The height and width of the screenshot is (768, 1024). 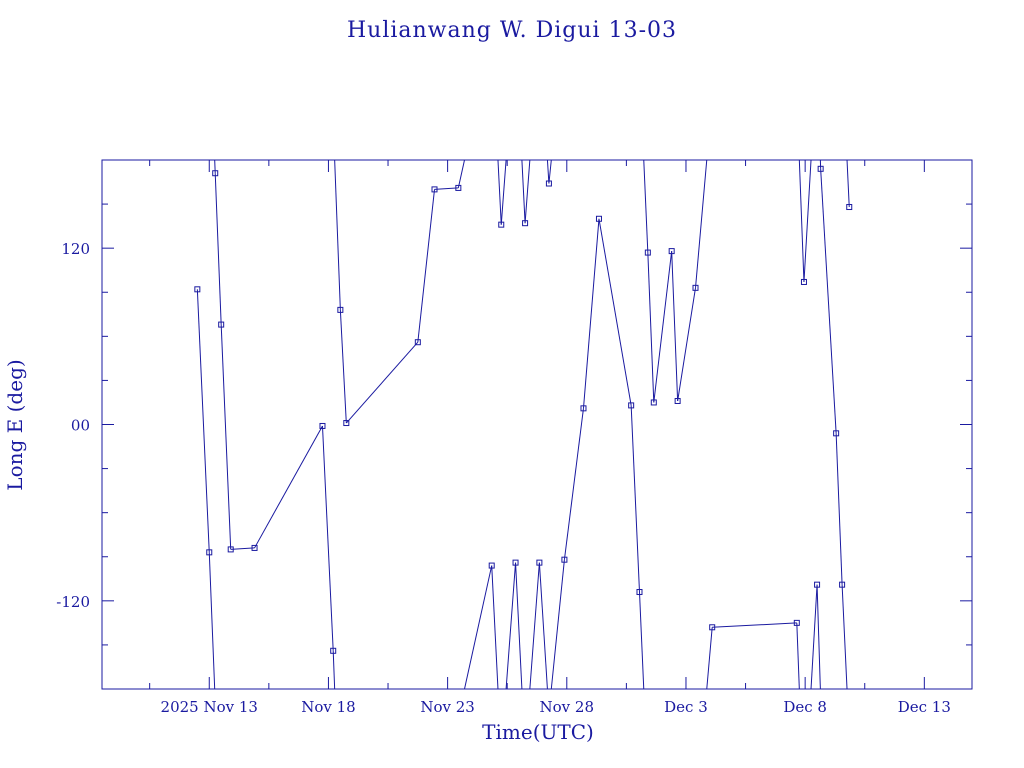 What do you see at coordinates (73, 602) in the screenshot?
I see `y-tick-label: -120` at bounding box center [73, 602].